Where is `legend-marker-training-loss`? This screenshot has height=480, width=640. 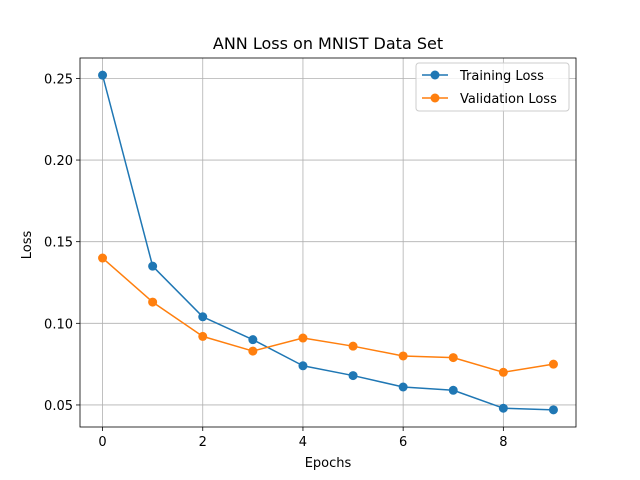
legend-marker-training-loss is located at coordinates (435, 75).